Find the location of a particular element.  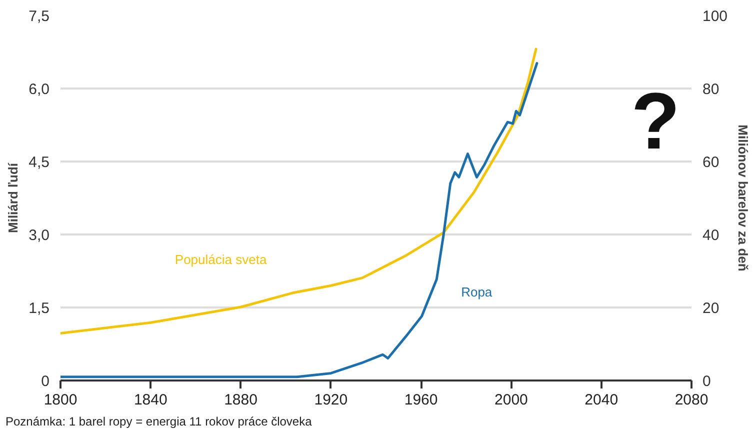

x-tick-label: 1920 is located at coordinates (331, 400).